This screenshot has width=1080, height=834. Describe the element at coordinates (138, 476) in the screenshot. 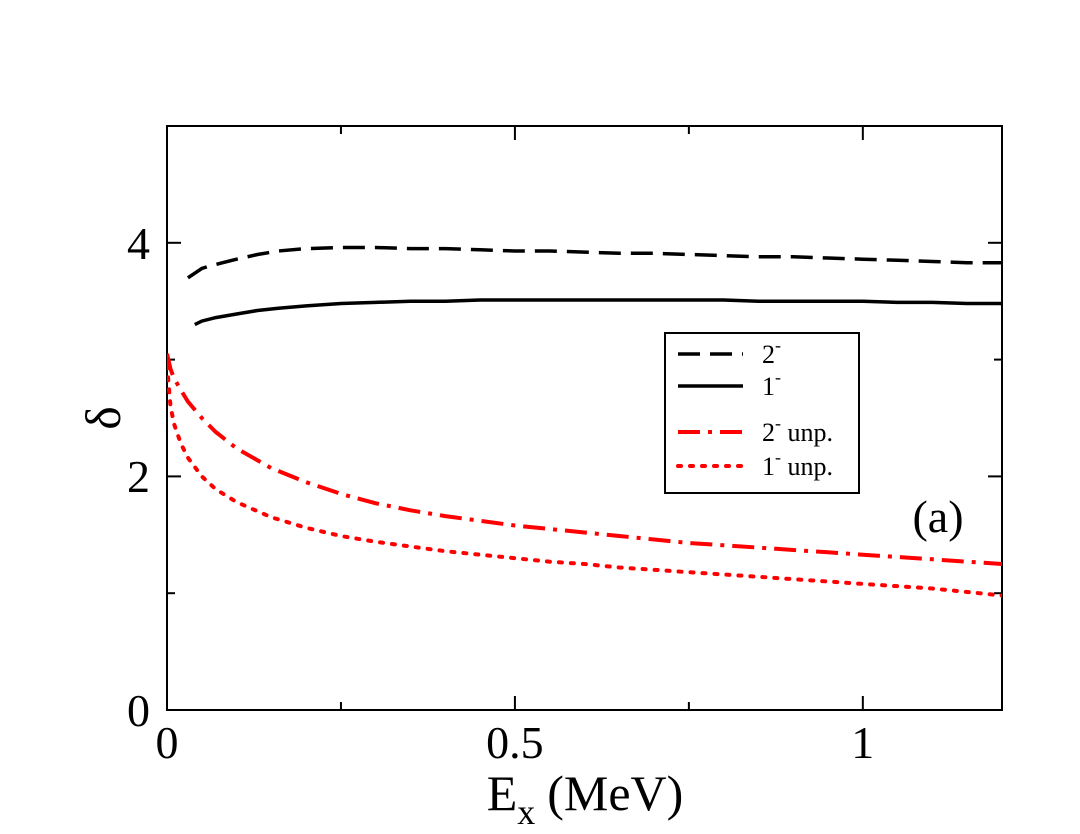

I see `y-tick-label-2: 2` at that location.